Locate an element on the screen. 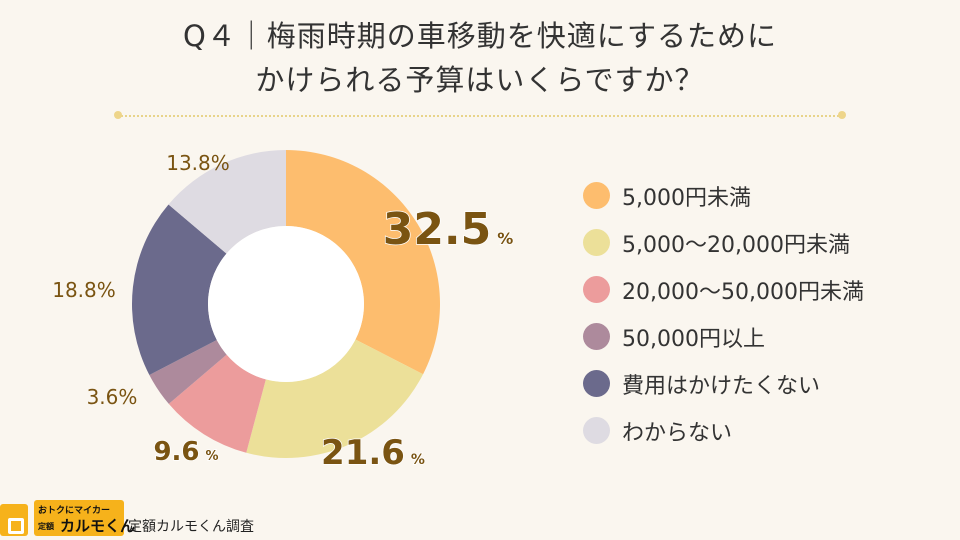 This screenshot has width=960, height=540. logo-tagline: おトクにマイカー is located at coordinates (74, 511).